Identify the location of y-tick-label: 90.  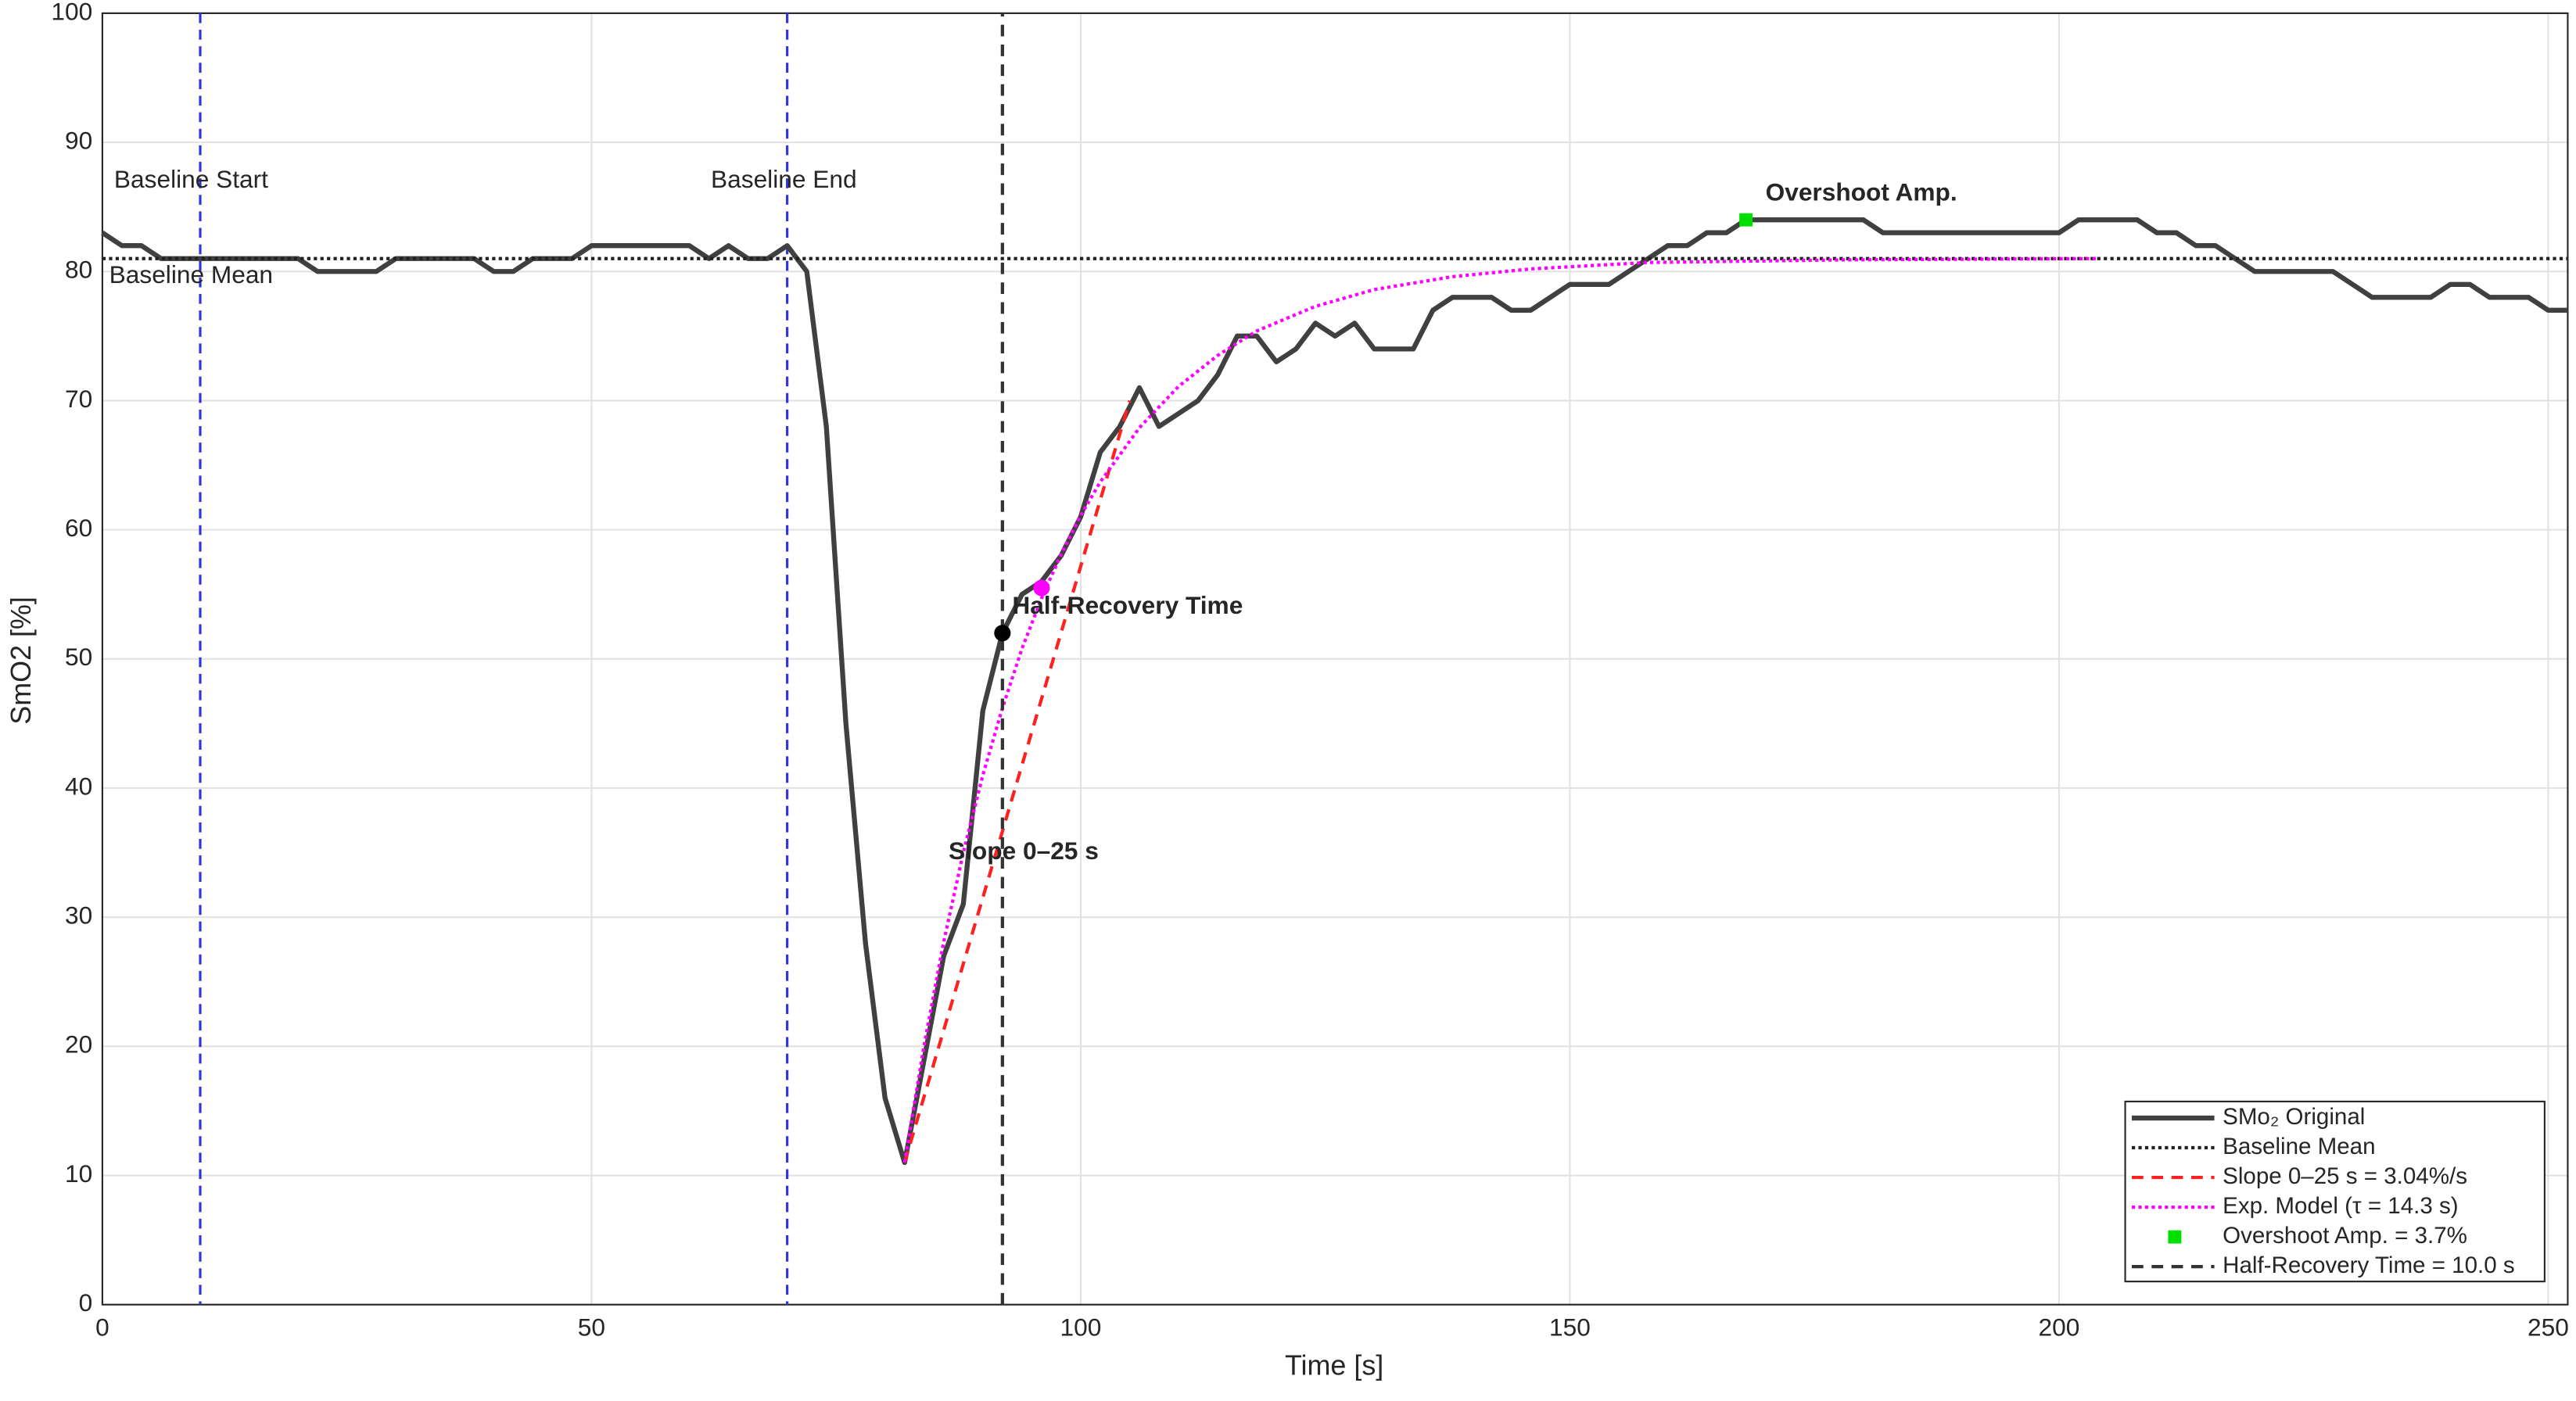
(78, 140).